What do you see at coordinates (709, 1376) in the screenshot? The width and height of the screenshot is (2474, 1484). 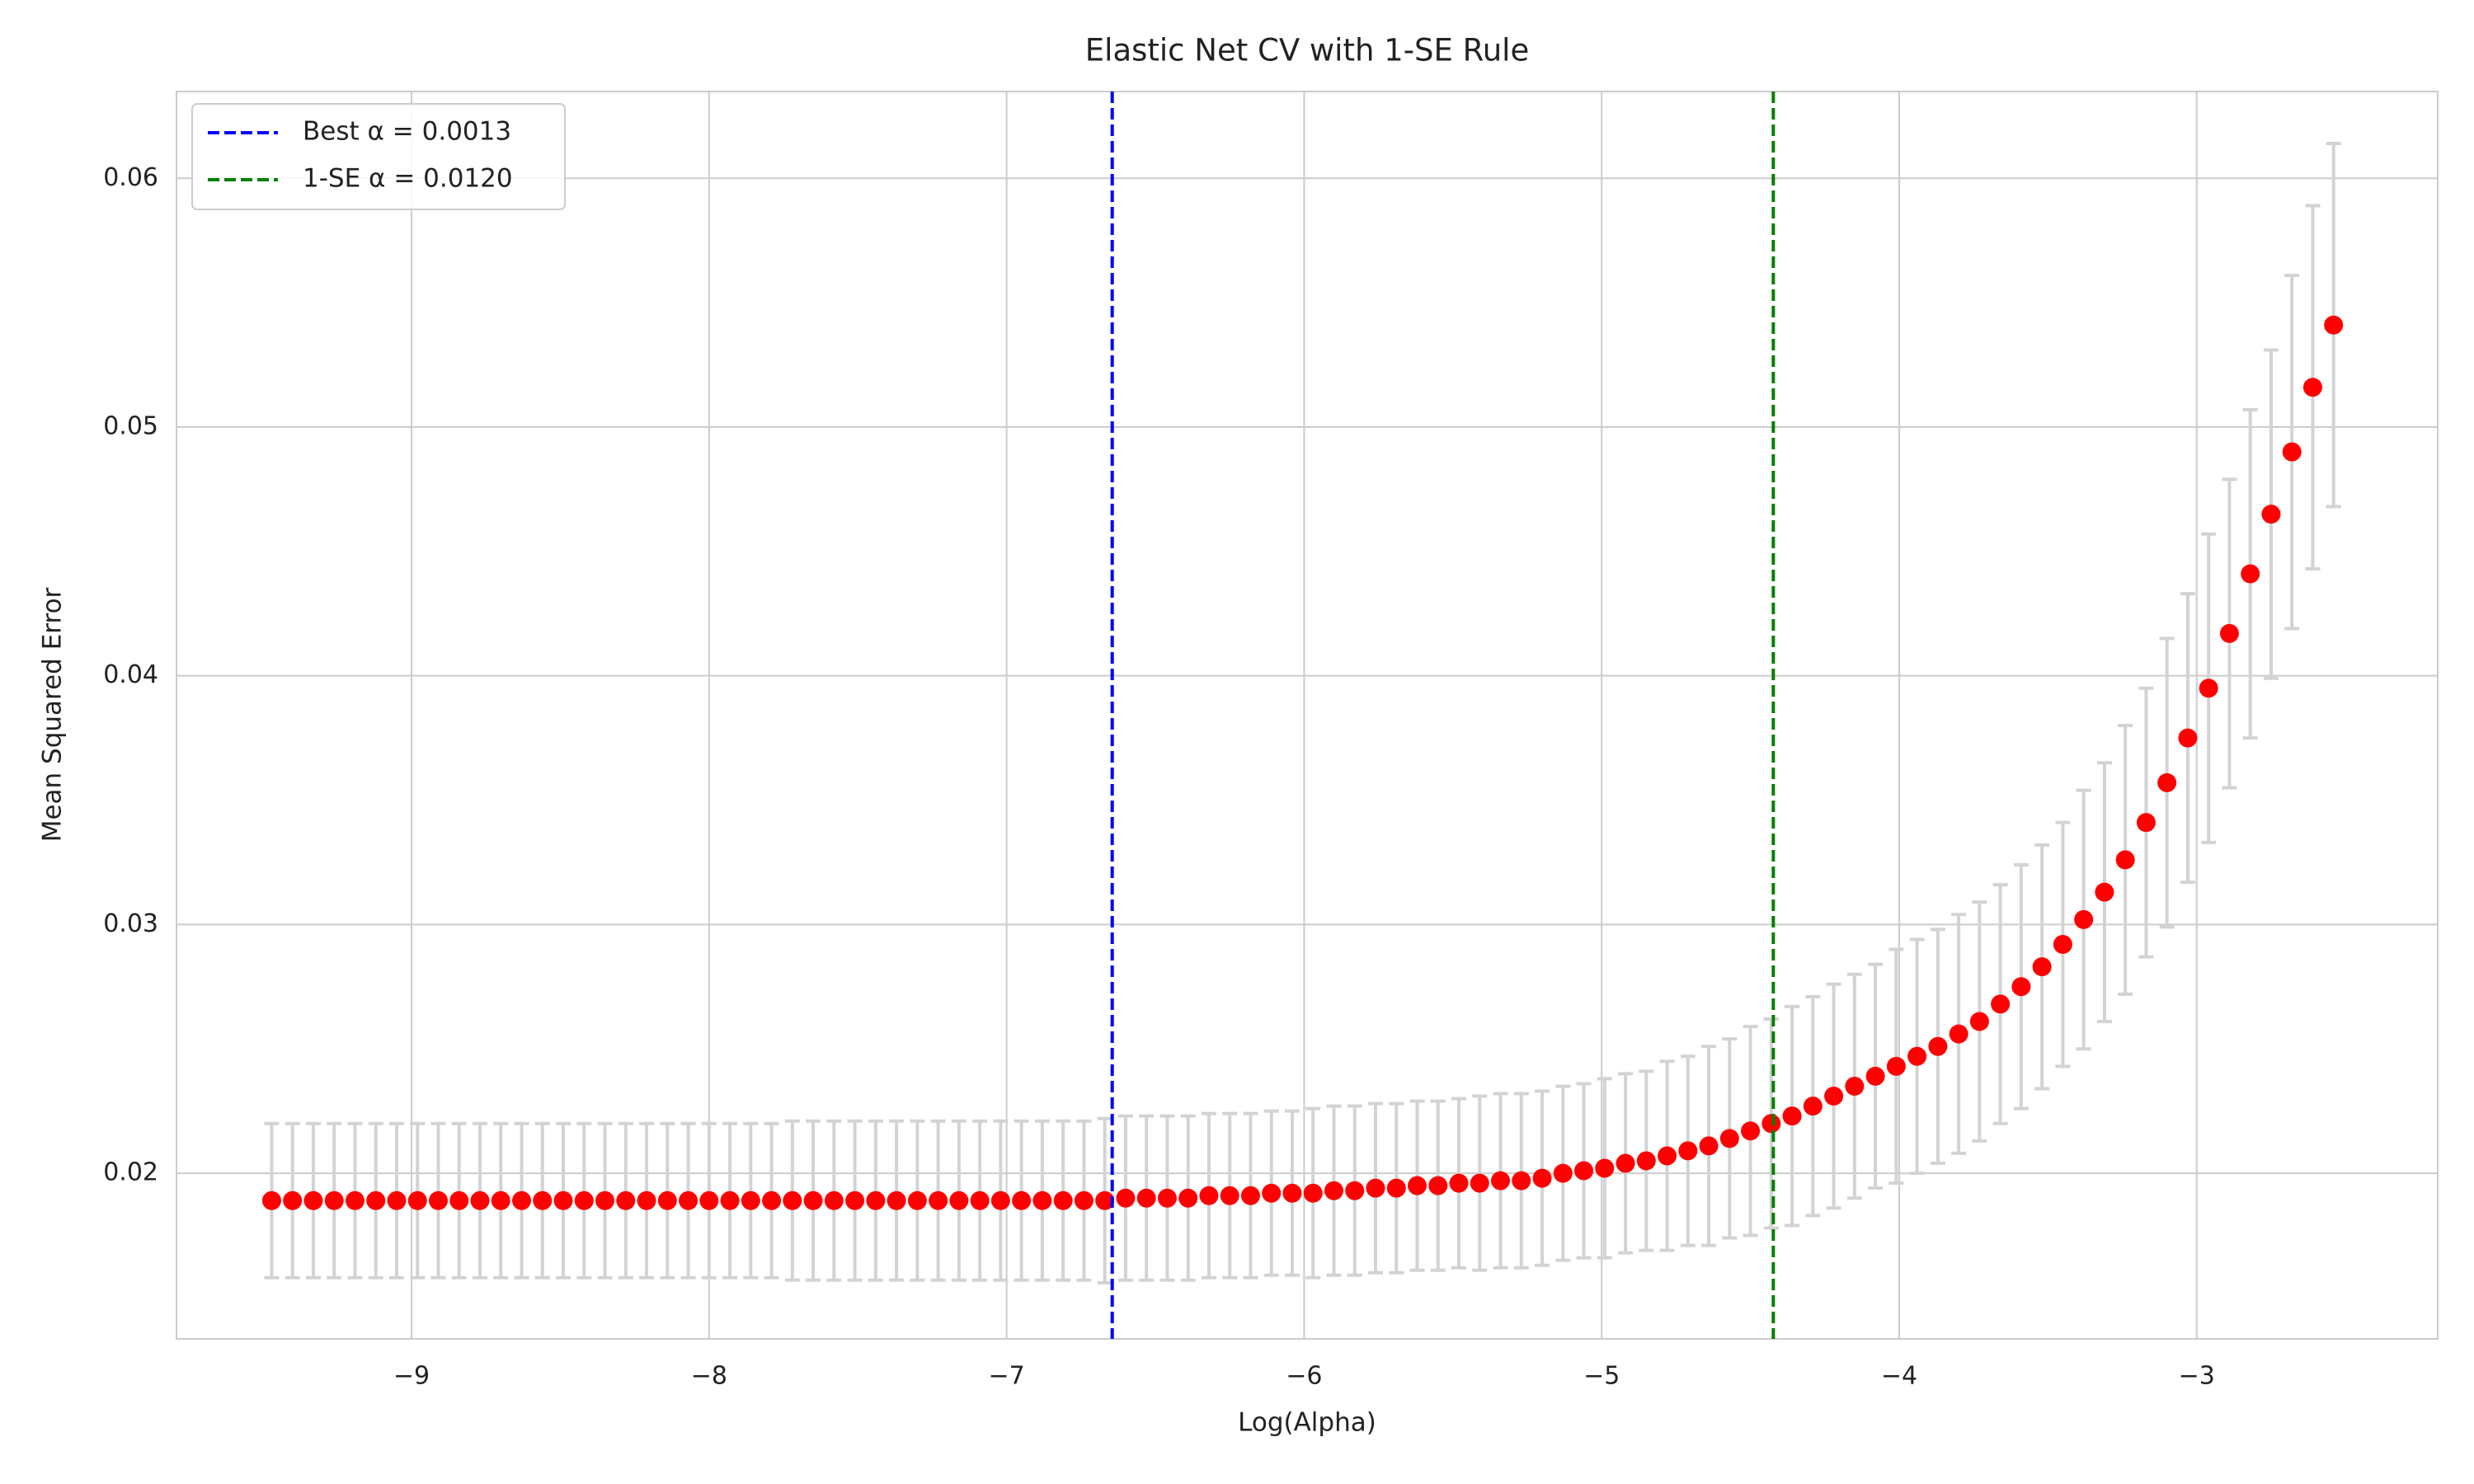 I see `x-tick-label: −8` at bounding box center [709, 1376].